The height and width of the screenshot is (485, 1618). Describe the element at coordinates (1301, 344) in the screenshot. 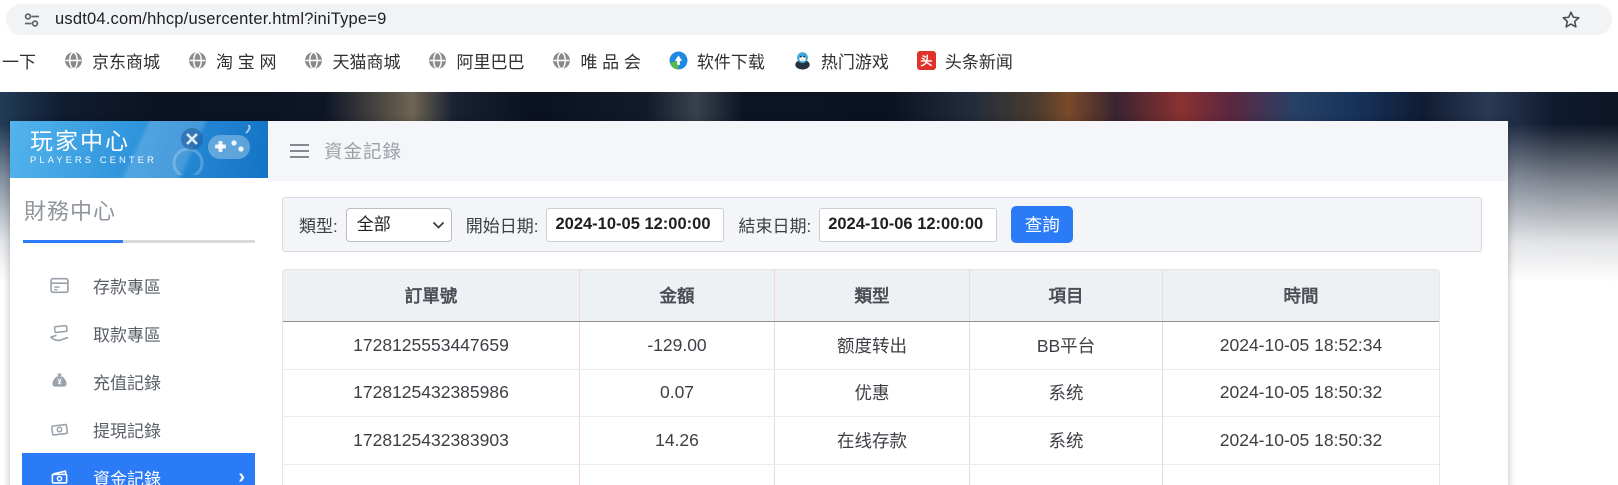

I see `cell-time: 2024-10-05 18:52:34` at that location.